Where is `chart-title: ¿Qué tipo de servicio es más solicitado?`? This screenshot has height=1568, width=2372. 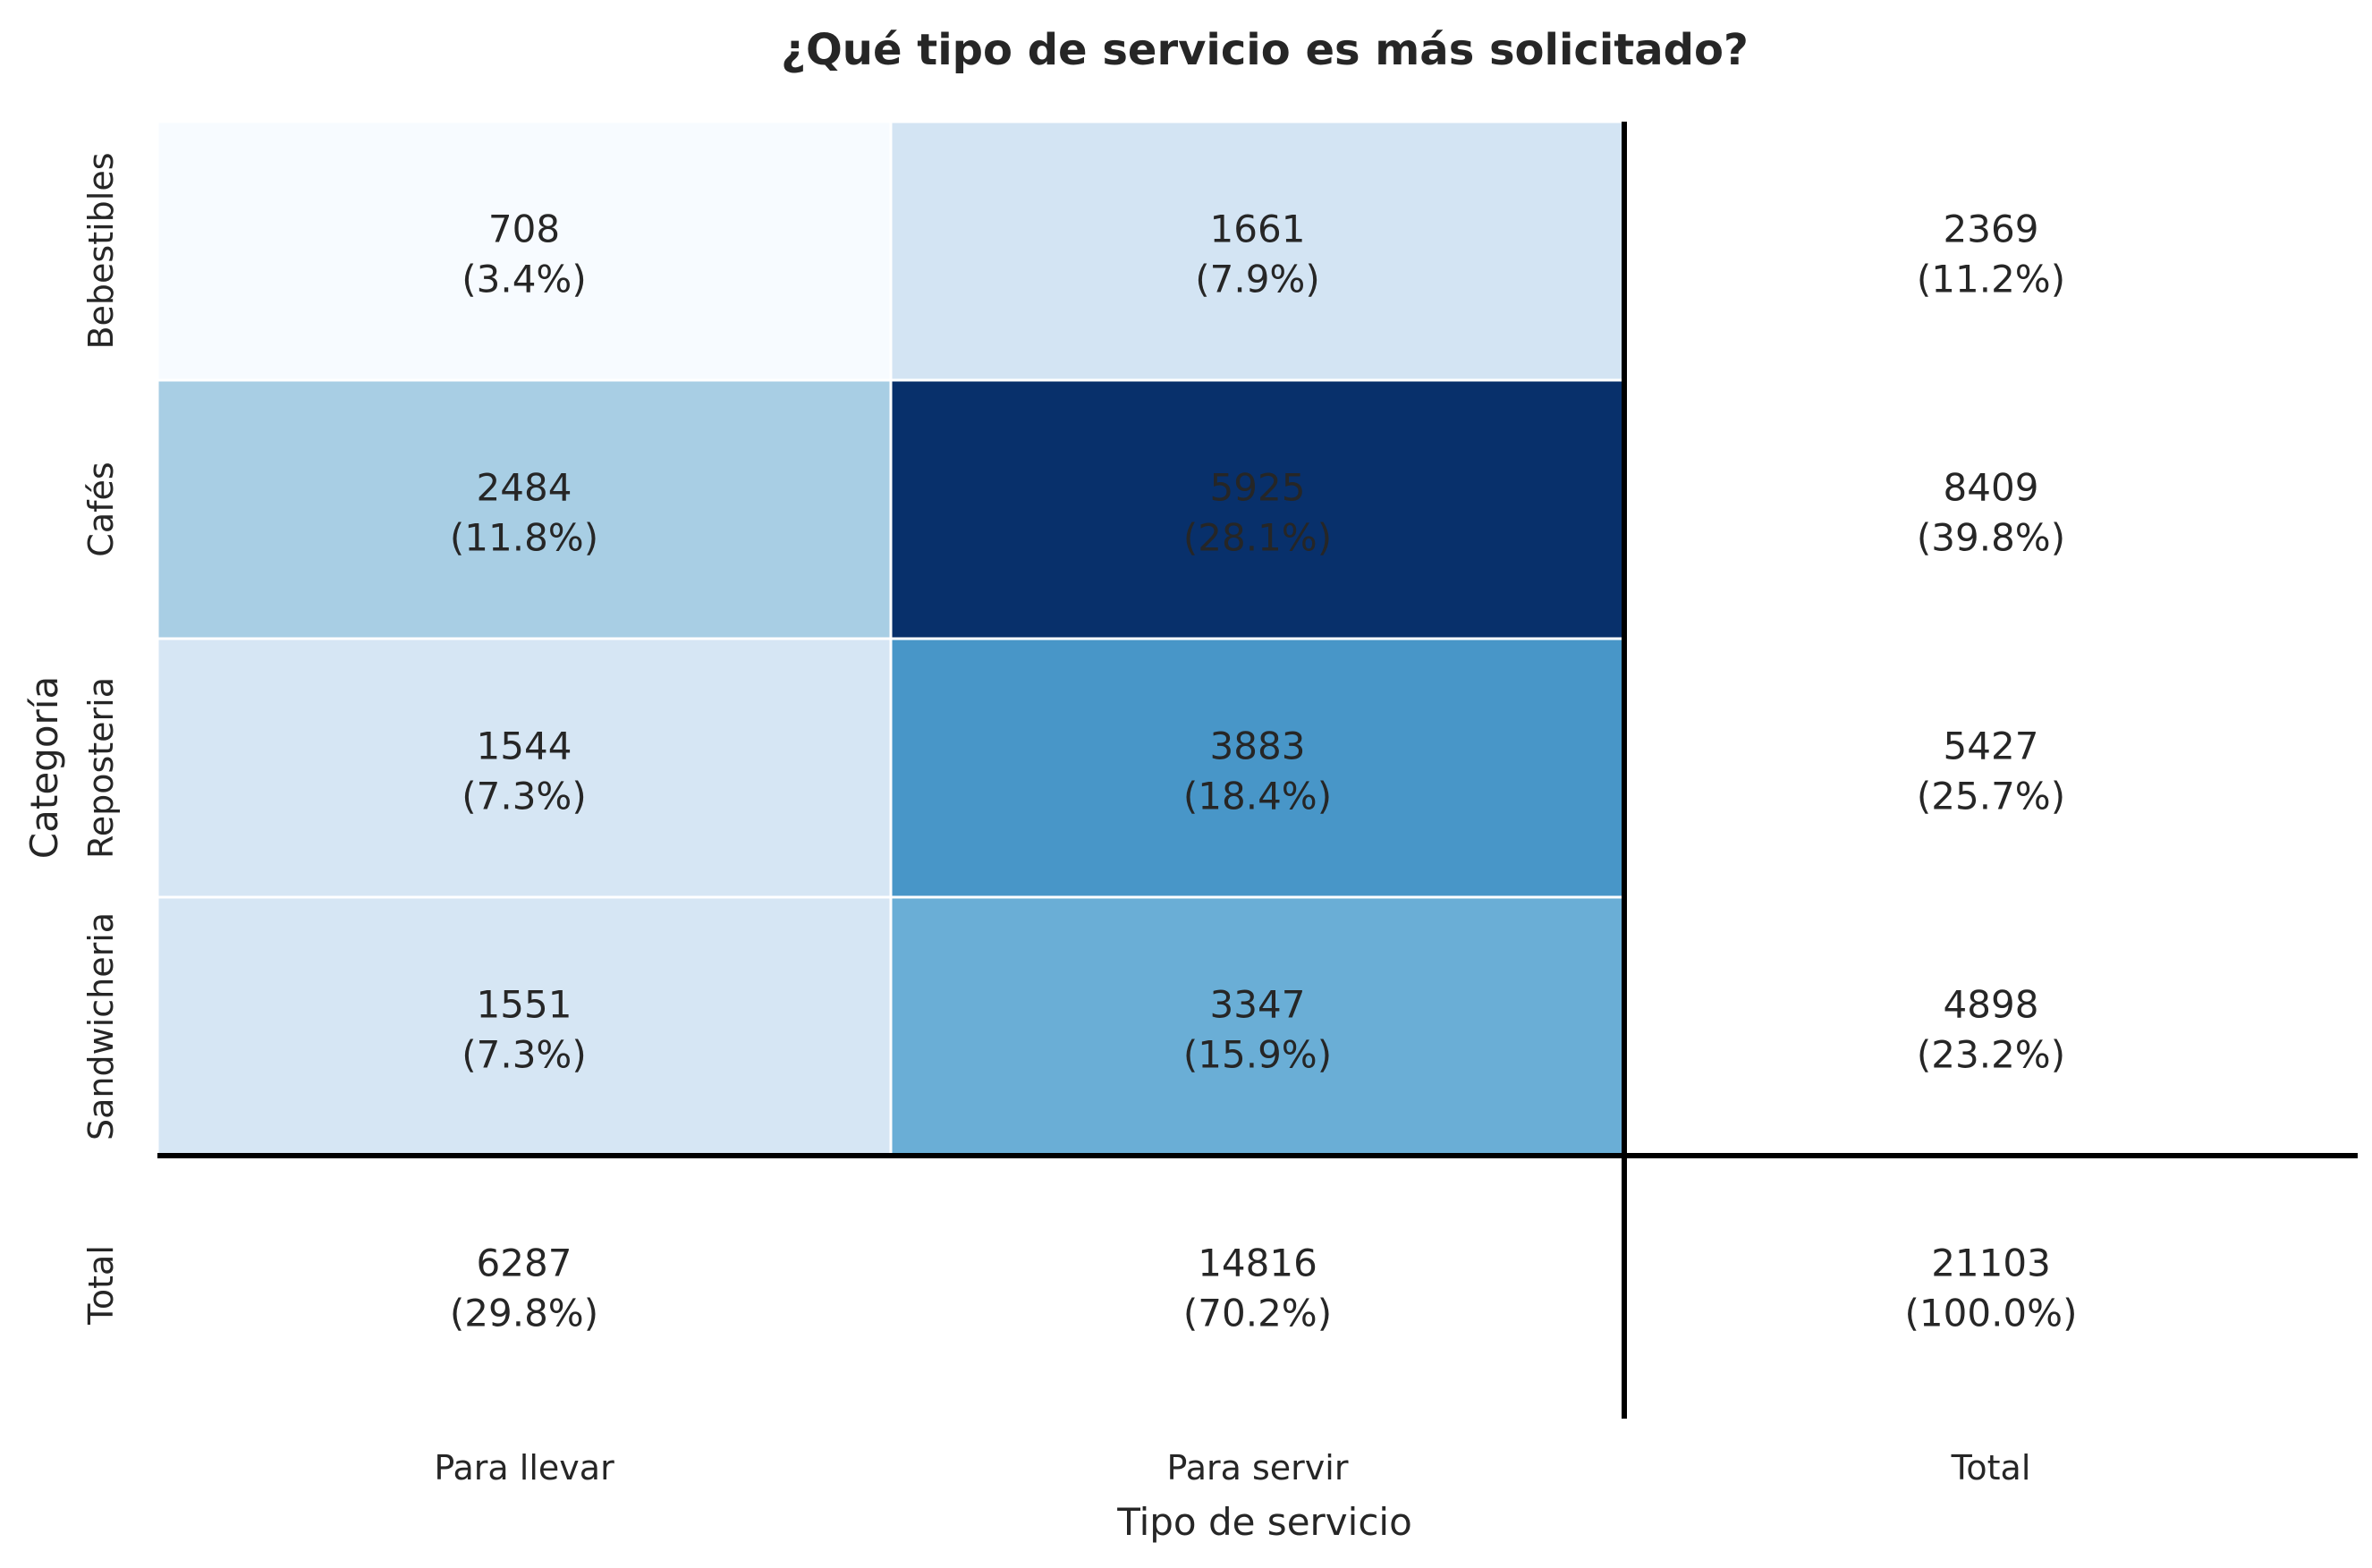
chart-title: ¿Qué tipo de servicio es más solicitado? is located at coordinates (1265, 50).